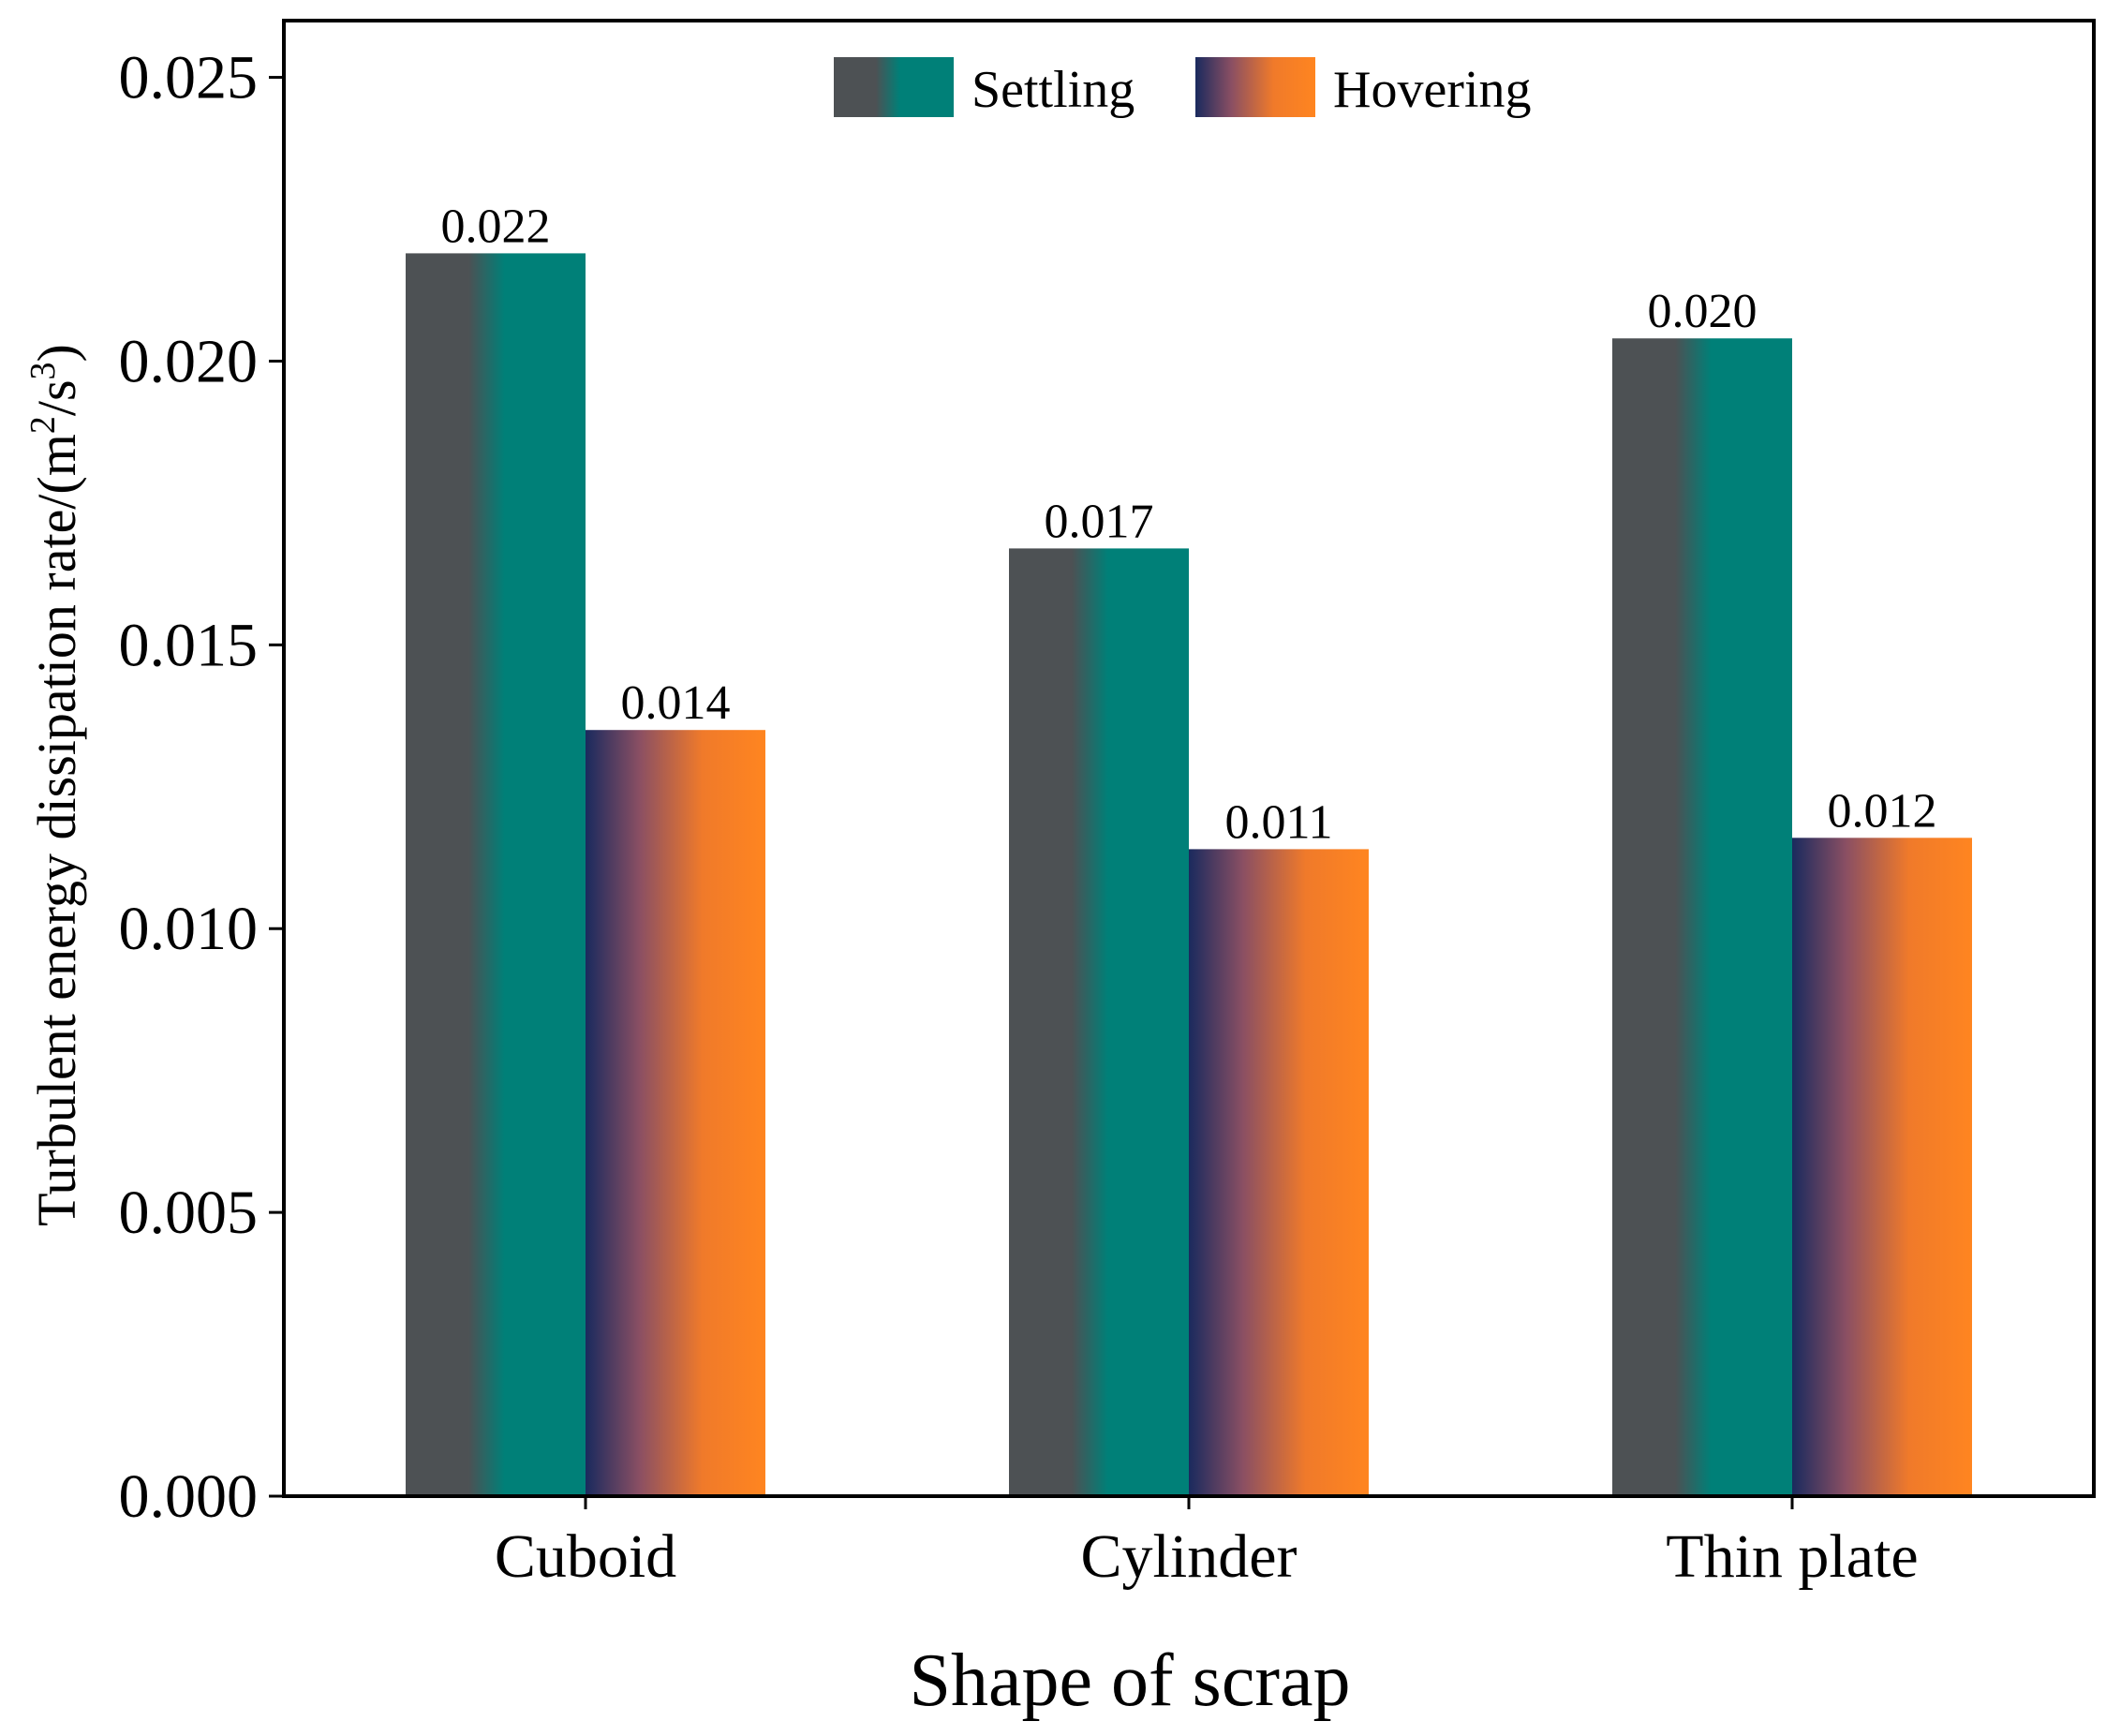  I want to click on x-axis-ticks: Cuboid Cylinder Thin plate, so click(1207, 1544).